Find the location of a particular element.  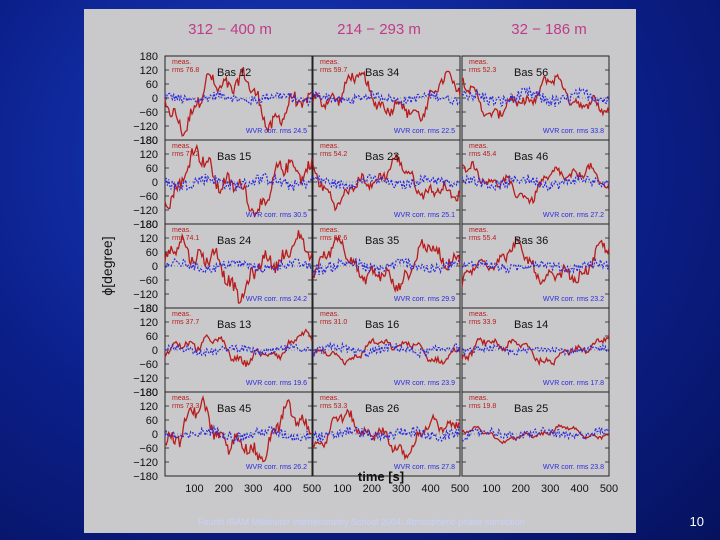

column-header: 32 − 186 m is located at coordinates (548, 29).